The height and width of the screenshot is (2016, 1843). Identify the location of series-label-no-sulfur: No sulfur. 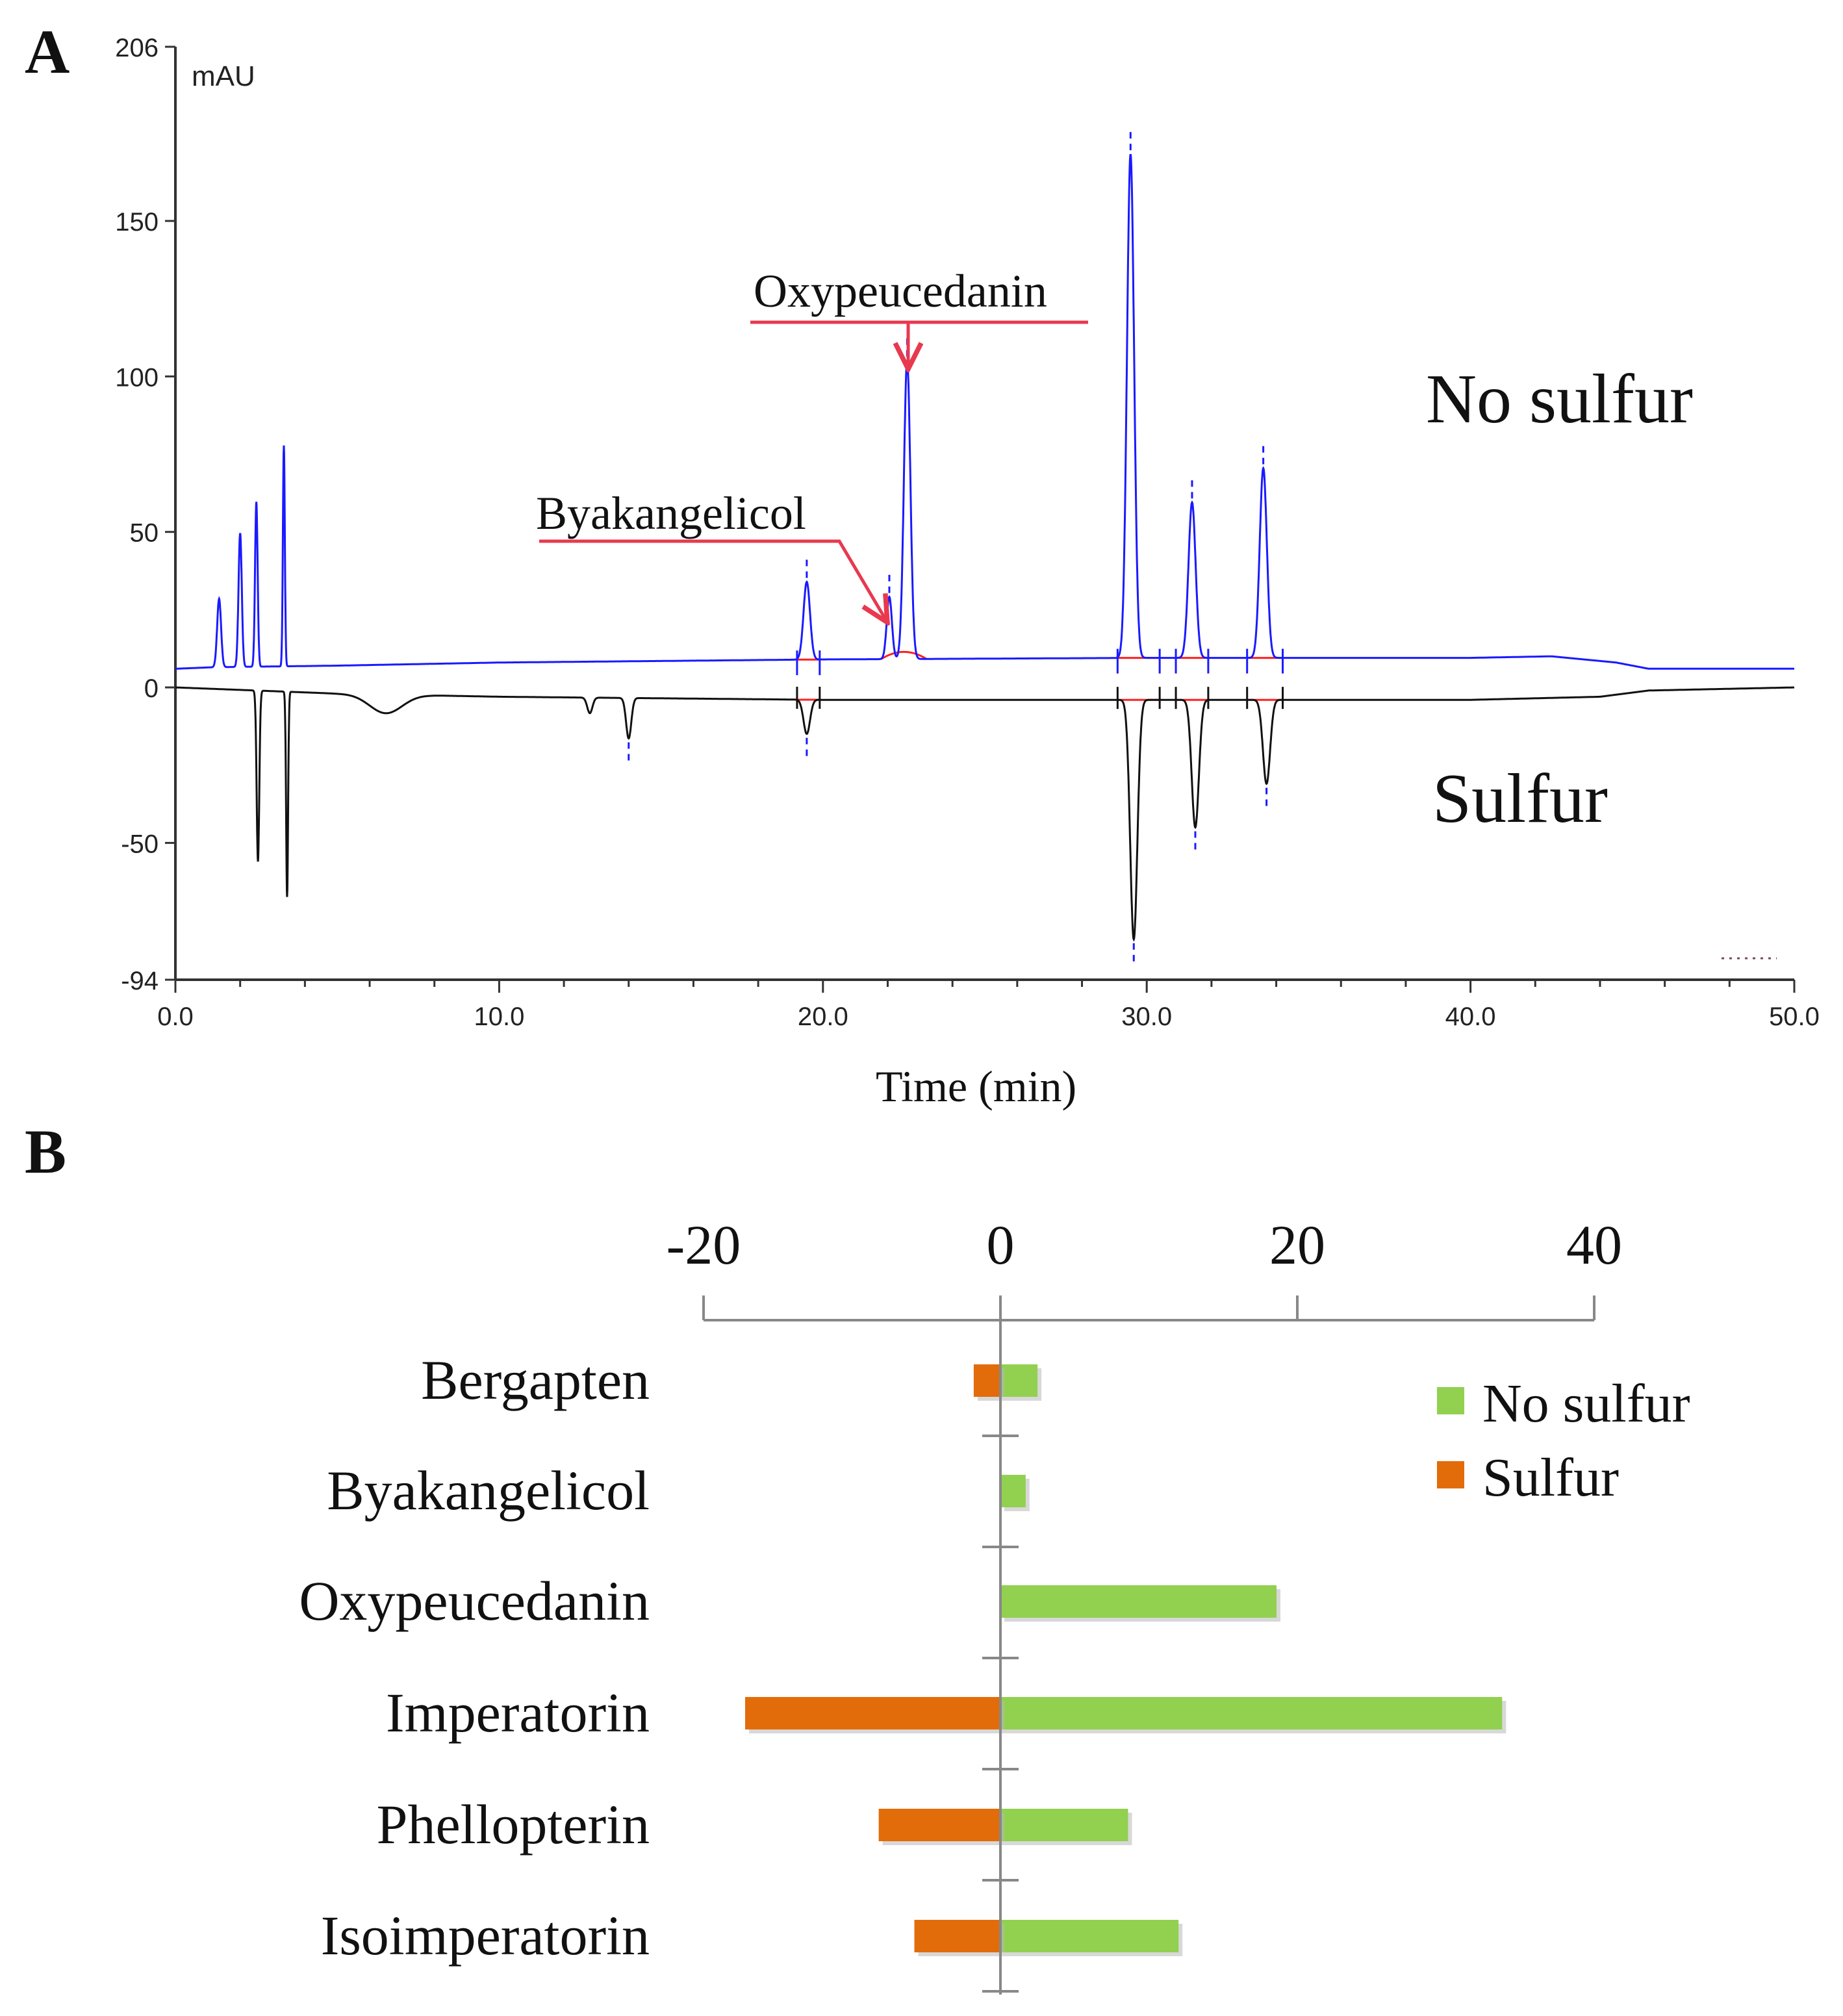
(1559, 400).